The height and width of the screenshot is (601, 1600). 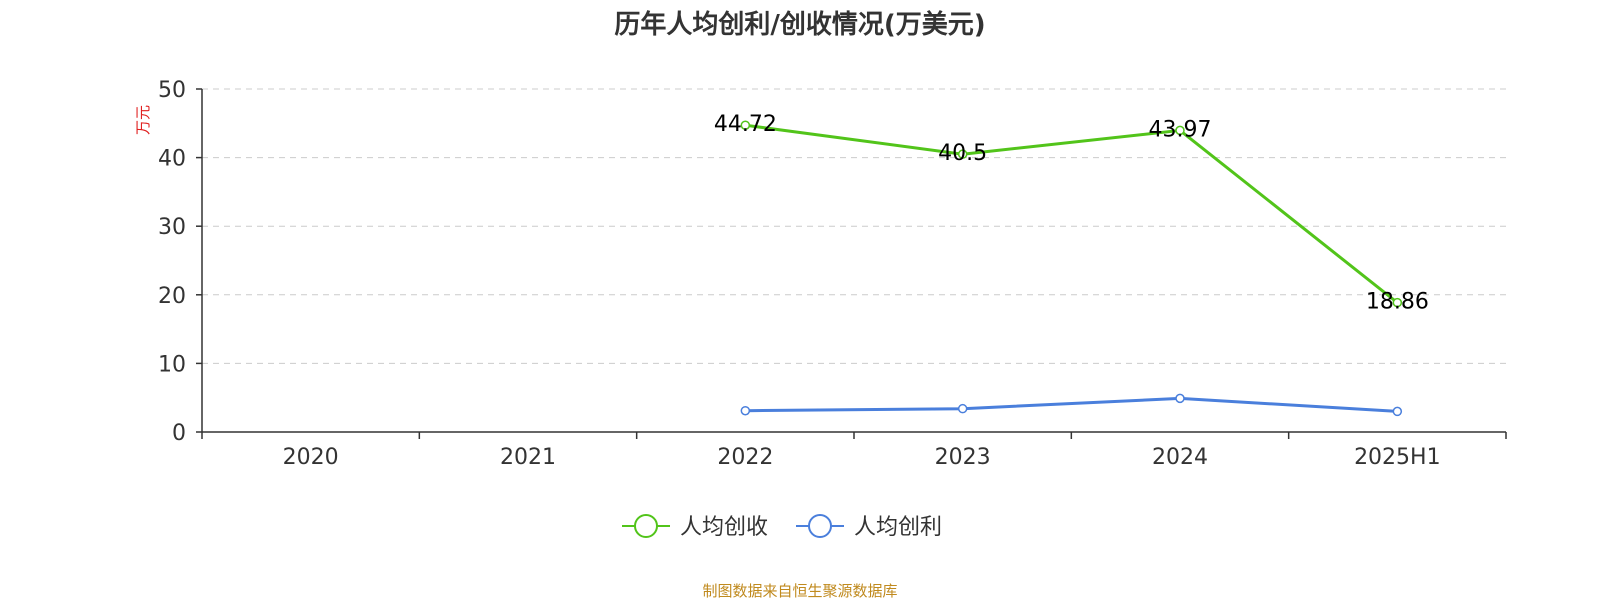 What do you see at coordinates (172, 159) in the screenshot?
I see `y-tick-label: 40` at bounding box center [172, 159].